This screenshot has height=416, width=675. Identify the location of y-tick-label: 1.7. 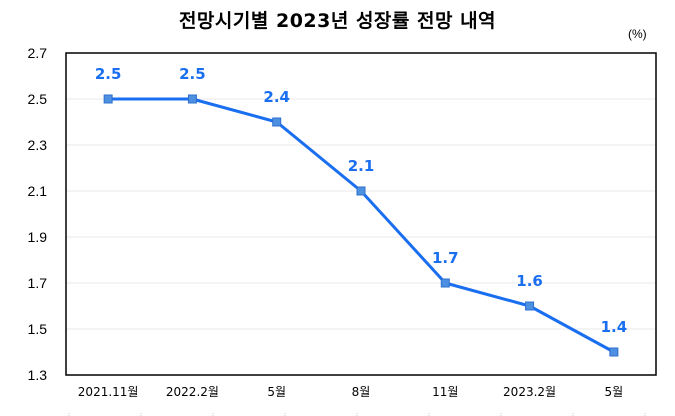
(38, 283).